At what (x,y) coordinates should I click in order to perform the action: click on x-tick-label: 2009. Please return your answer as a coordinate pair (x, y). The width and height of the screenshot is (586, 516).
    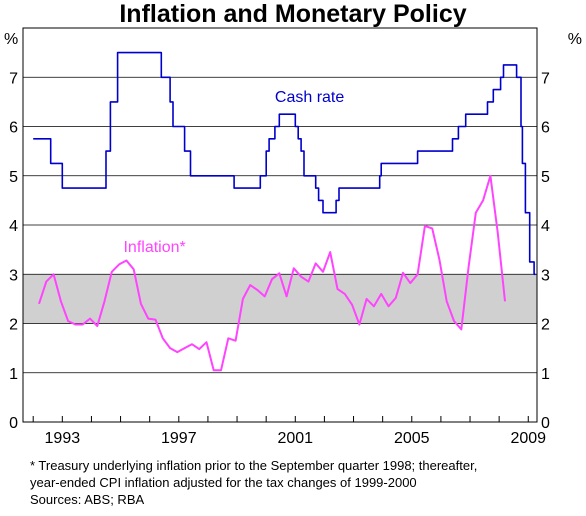
    Looking at the image, I should click on (528, 438).